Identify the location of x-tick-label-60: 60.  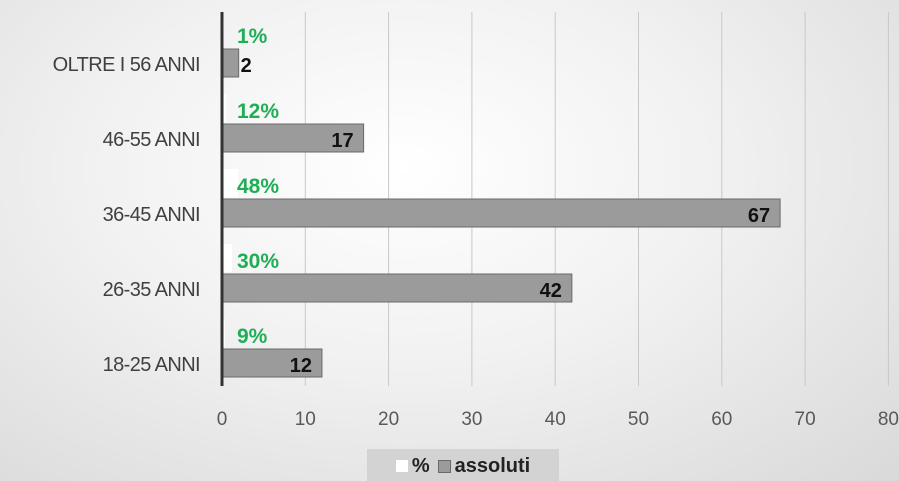
(721, 419).